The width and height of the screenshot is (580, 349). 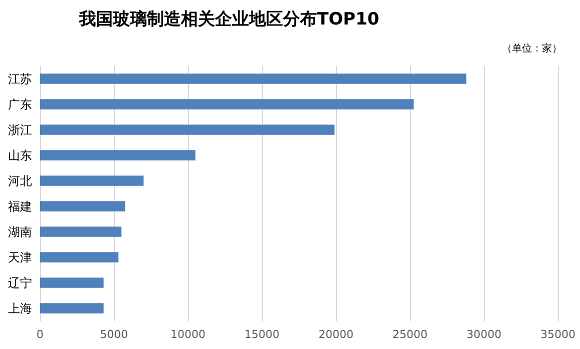 What do you see at coordinates (20, 155) in the screenshot?
I see `y-tick-label: 山东` at bounding box center [20, 155].